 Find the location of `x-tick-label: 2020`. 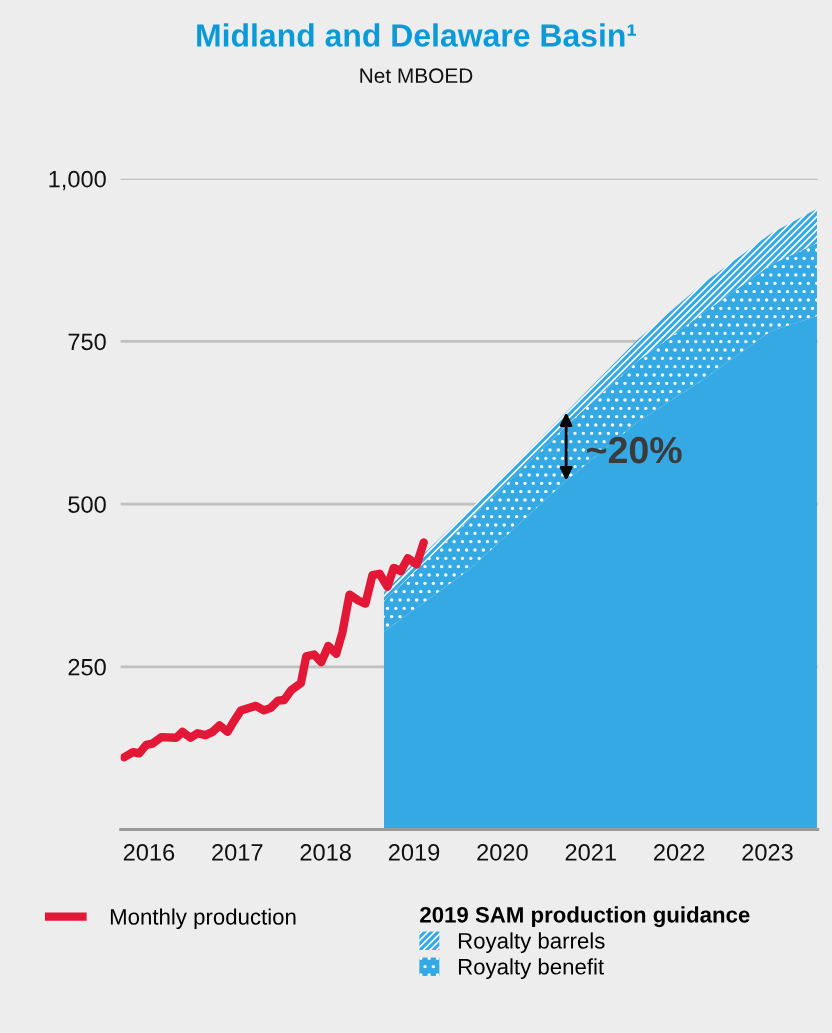

x-tick-label: 2020 is located at coordinates (502, 852).